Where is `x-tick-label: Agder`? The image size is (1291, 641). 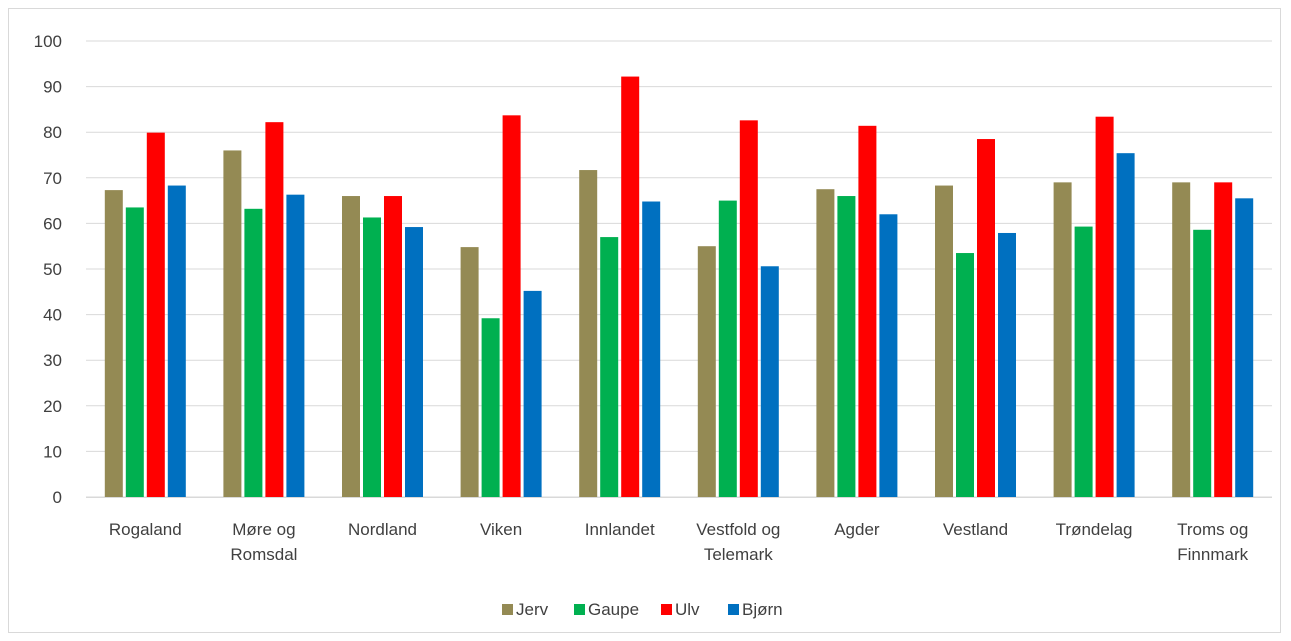
x-tick-label: Agder is located at coordinates (857, 529).